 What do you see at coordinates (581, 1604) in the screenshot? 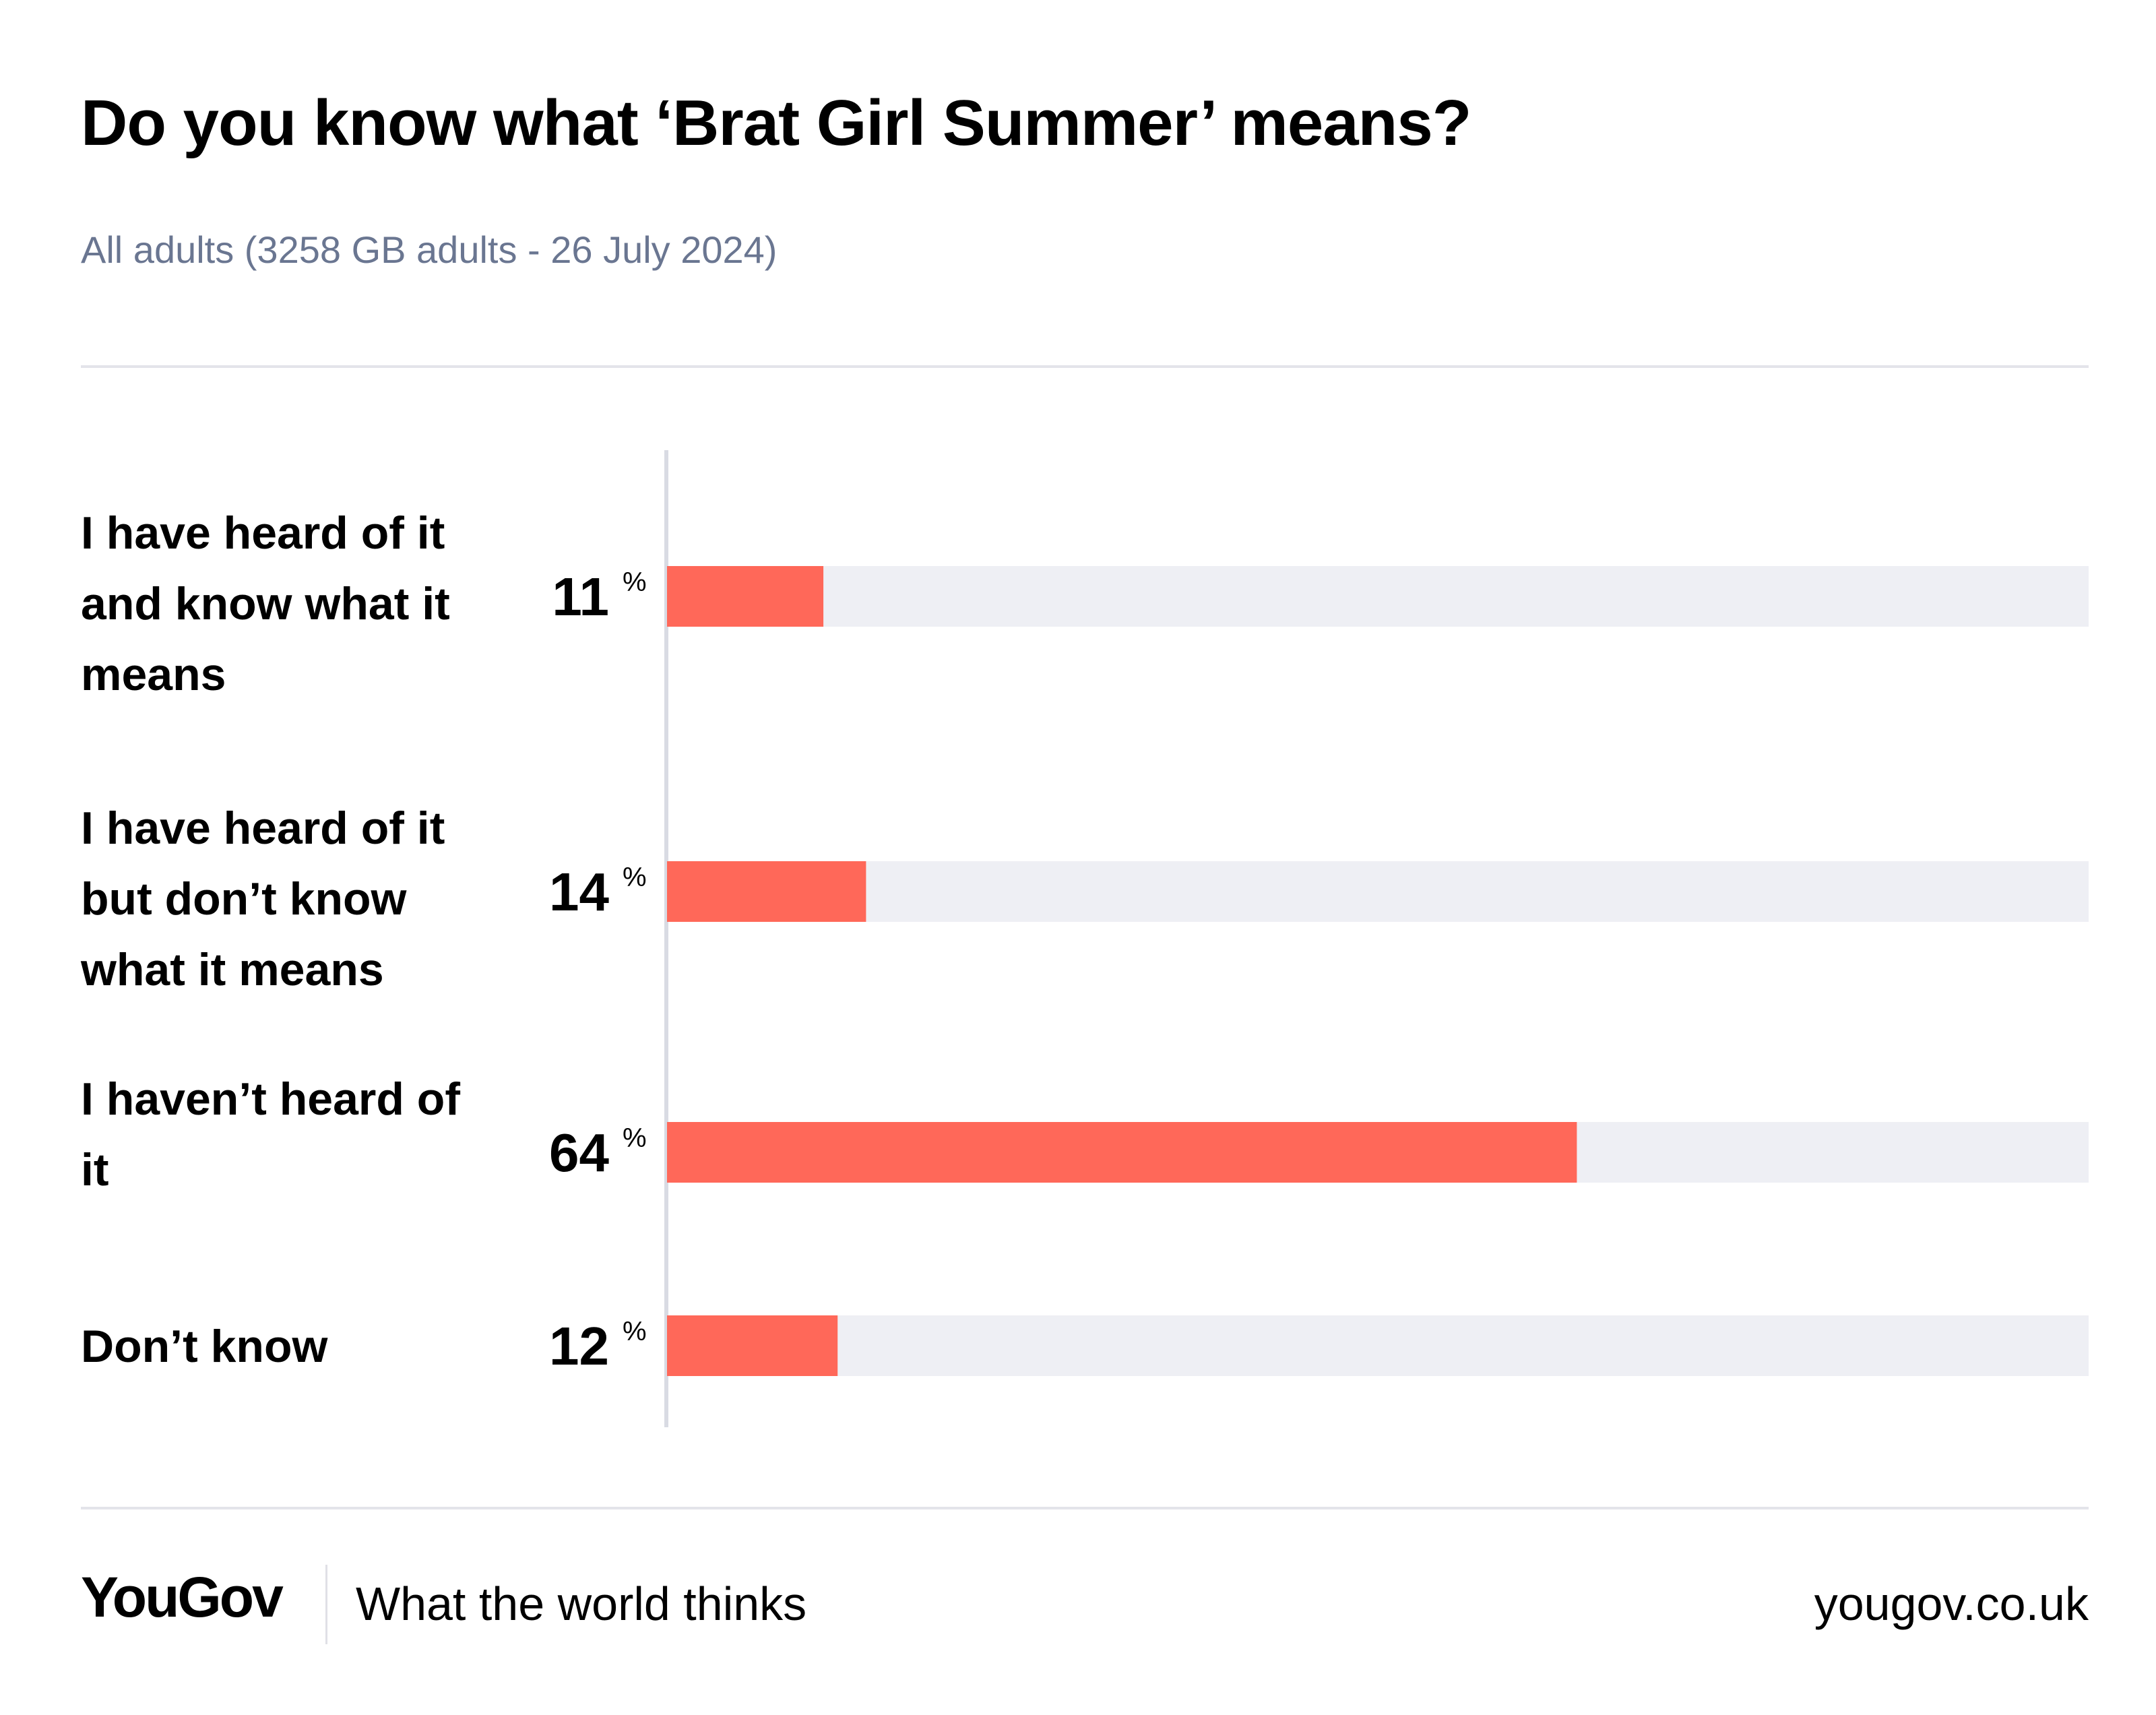
I see `footer-tagline: What the world thinks` at bounding box center [581, 1604].